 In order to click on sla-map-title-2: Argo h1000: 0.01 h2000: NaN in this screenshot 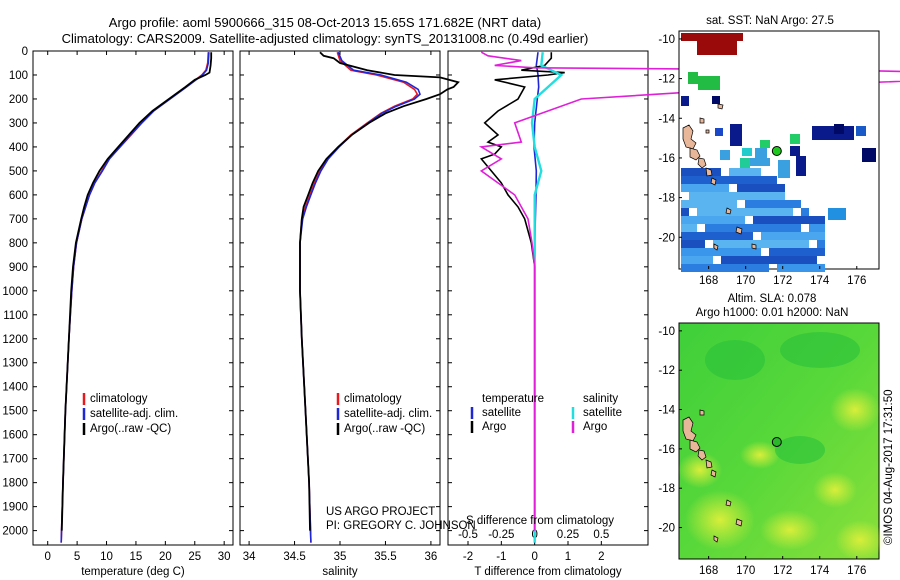, I will do `click(772, 313)`.